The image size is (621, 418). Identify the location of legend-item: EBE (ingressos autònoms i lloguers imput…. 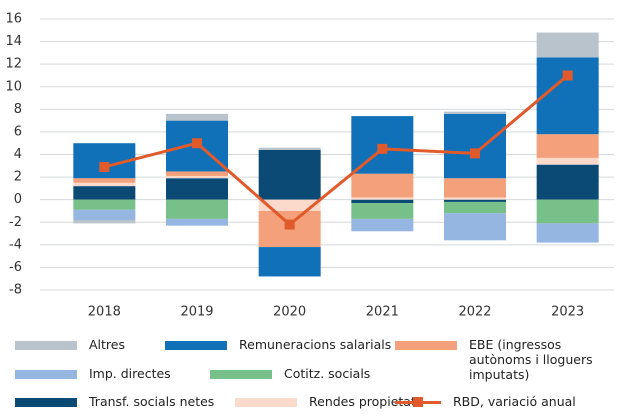
(507, 359).